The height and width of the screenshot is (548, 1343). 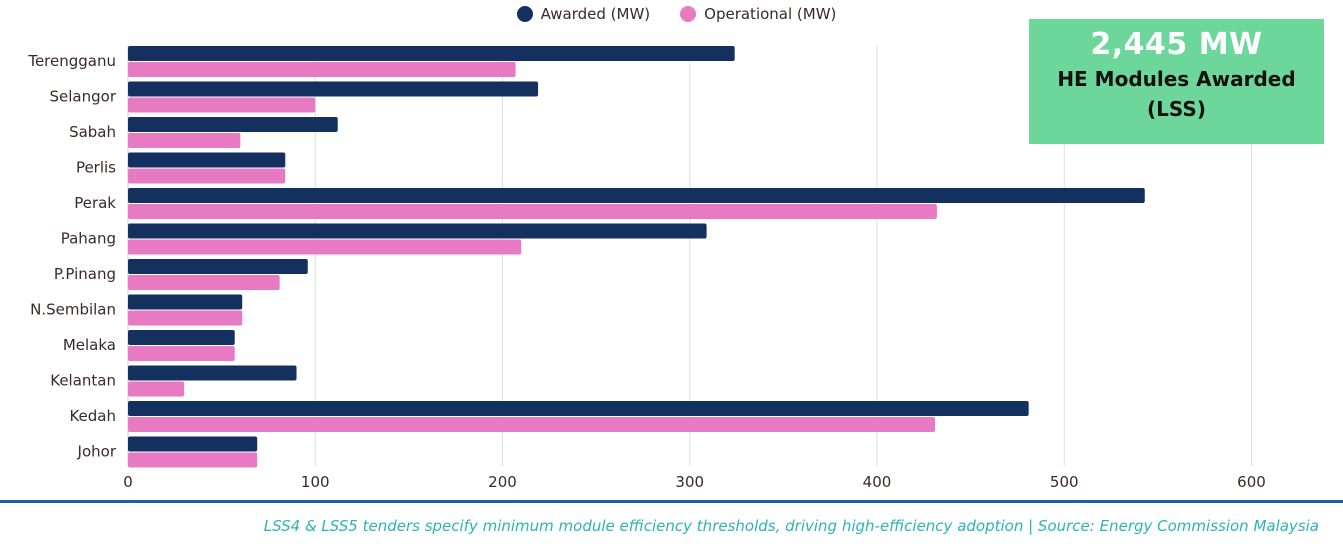 I want to click on bar-operational: Kedah — Operational (MW): 431, so click(x=532, y=424).